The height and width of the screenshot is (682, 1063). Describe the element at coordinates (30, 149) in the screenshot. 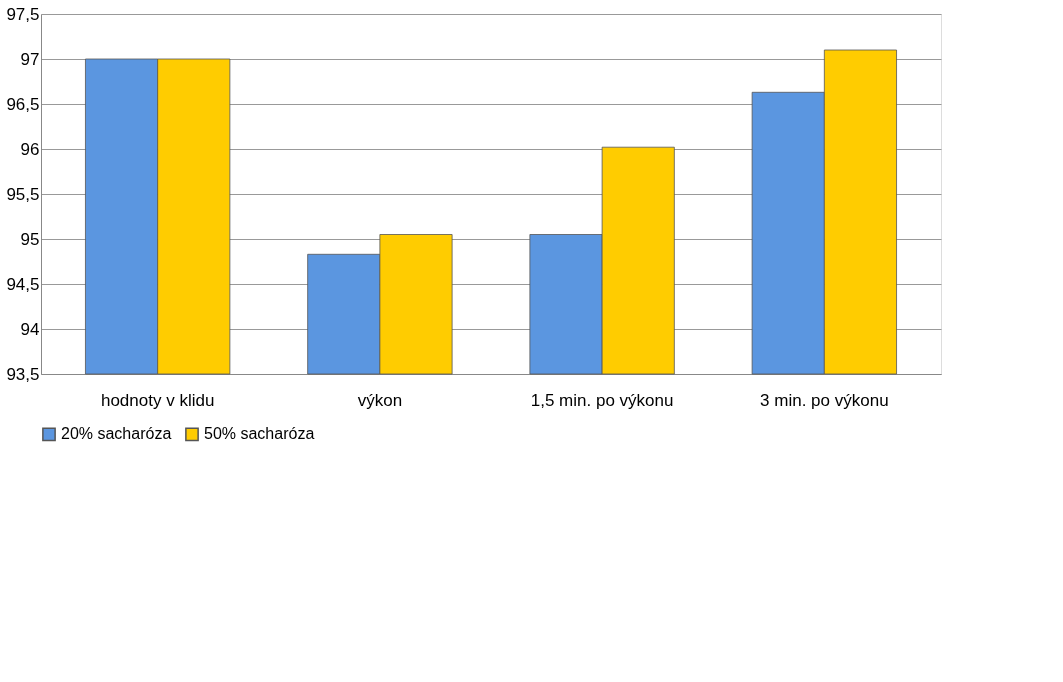

I see `y-tick-label: 96` at that location.